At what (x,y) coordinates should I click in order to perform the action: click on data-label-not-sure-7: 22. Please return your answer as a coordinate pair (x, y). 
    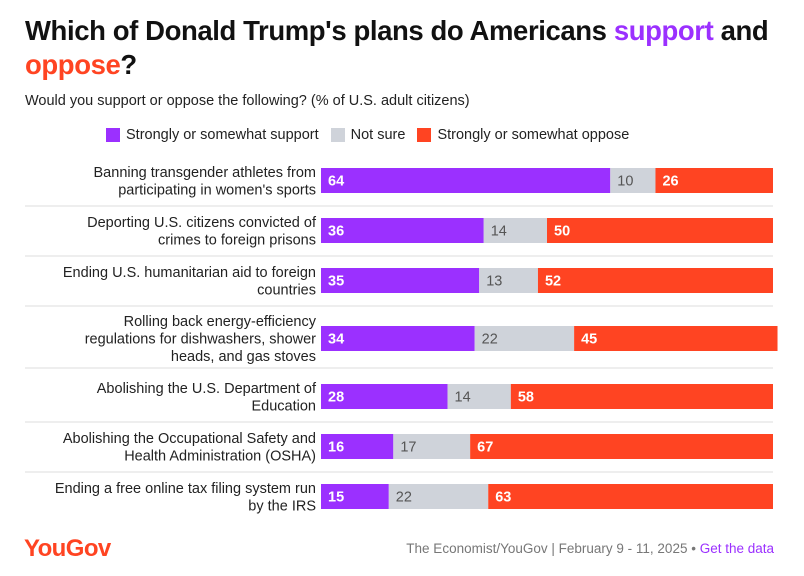
    Looking at the image, I should click on (404, 498).